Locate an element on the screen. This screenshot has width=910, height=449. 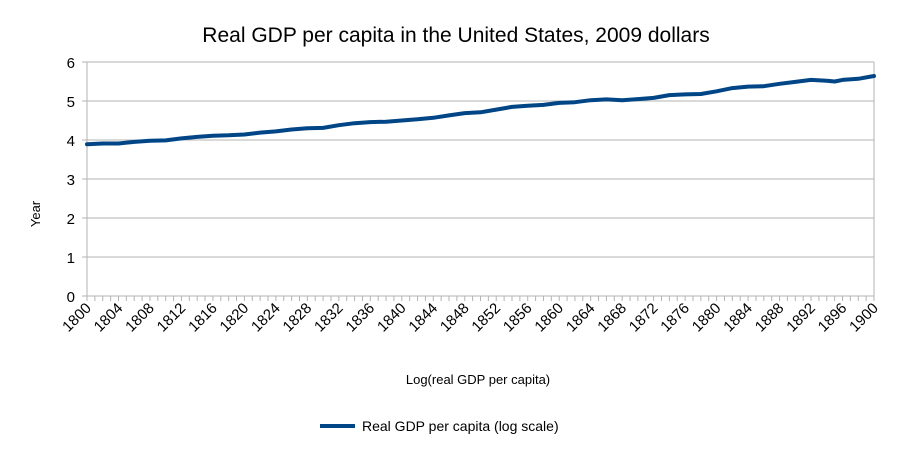
legend: Real GDP per capita (log scale) is located at coordinates (439, 426).